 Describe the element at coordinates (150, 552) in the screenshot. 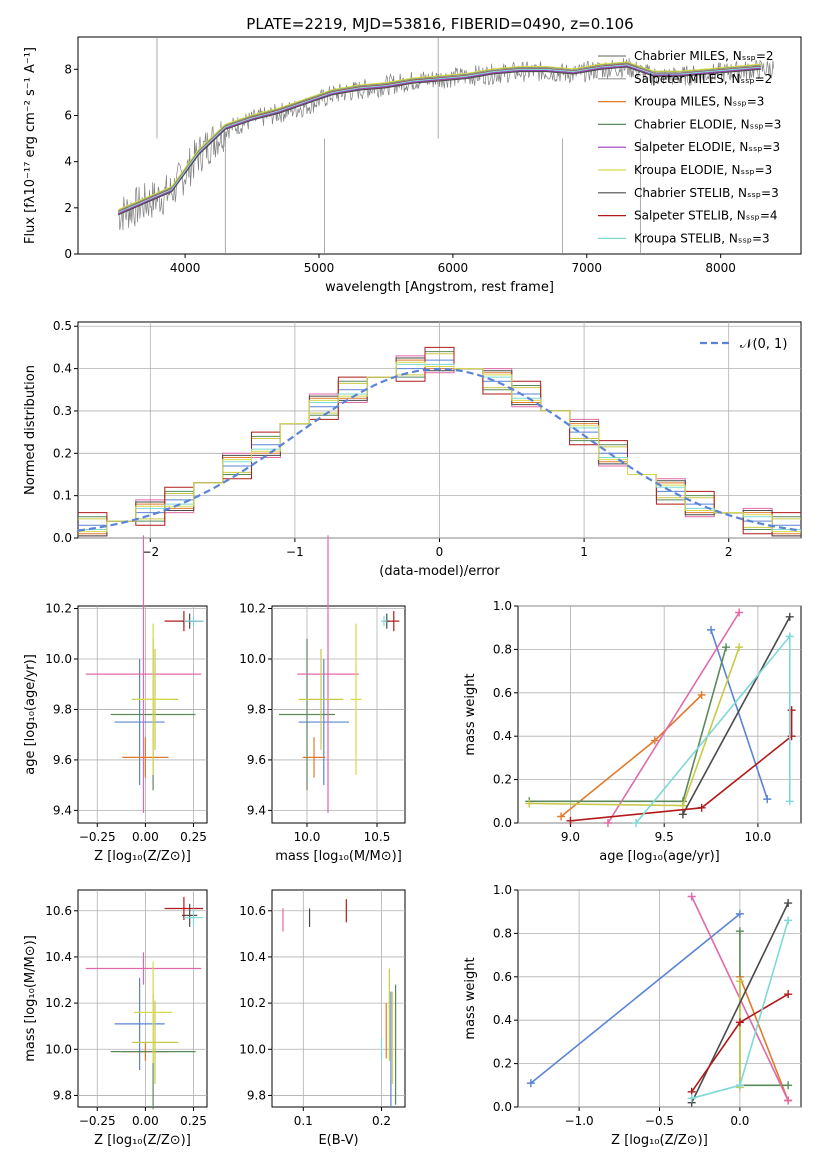

I see `residuals-xtick-label: −2` at that location.